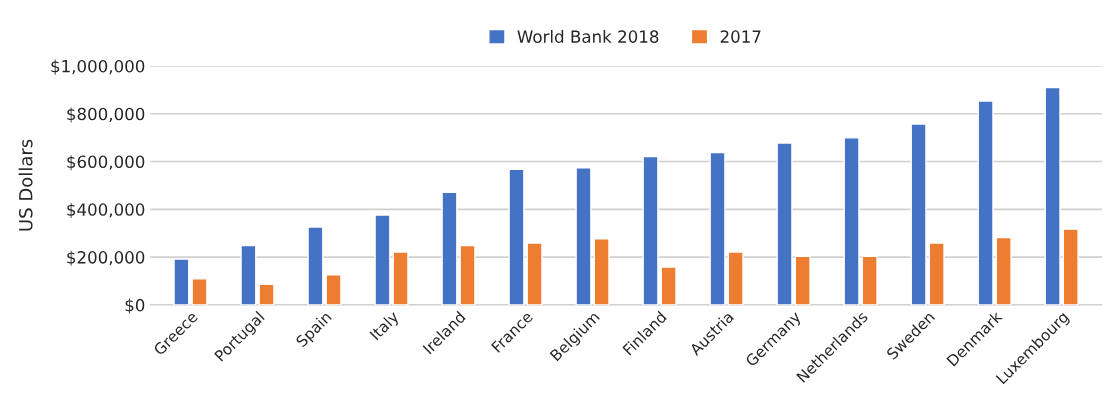 The width and height of the screenshot is (1113, 412). I want to click on legend-label: World Bank 2018, so click(588, 36).